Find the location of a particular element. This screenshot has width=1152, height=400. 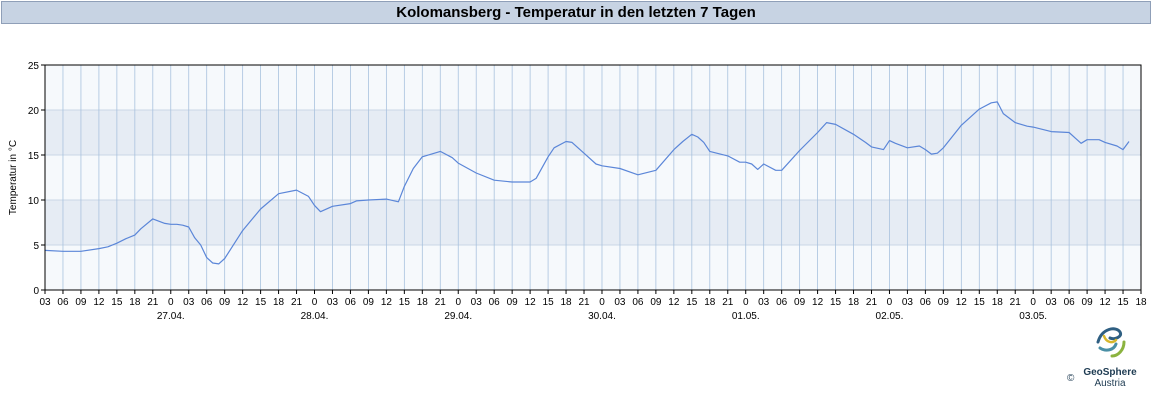

logo-sub-text: Austria is located at coordinates (1110, 383).